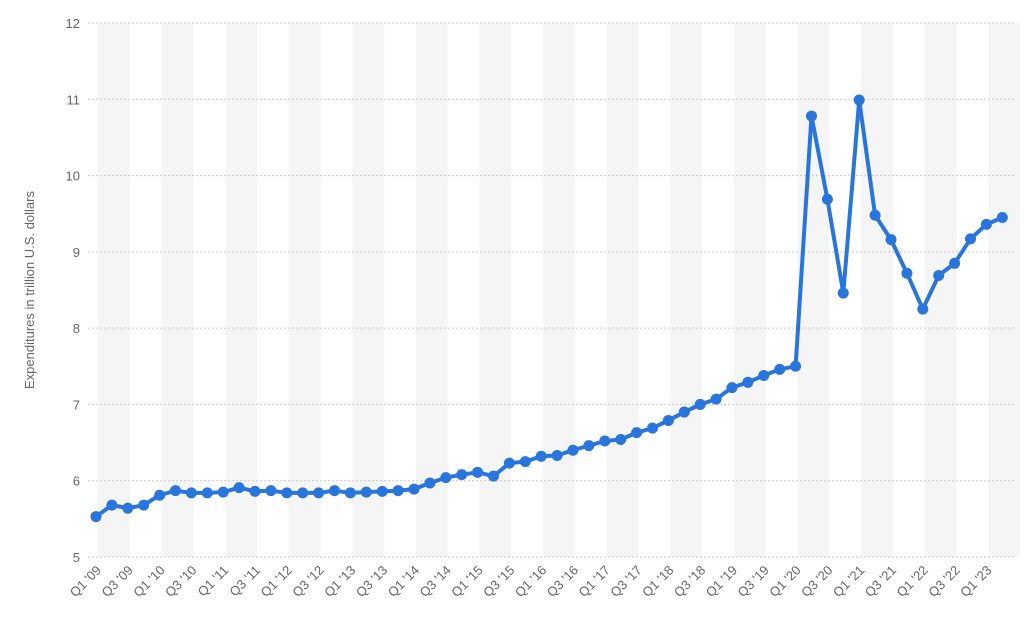 Image resolution: width=1024 pixels, height=638 pixels. I want to click on x-tick-label: Q3 '21, so click(880, 581).